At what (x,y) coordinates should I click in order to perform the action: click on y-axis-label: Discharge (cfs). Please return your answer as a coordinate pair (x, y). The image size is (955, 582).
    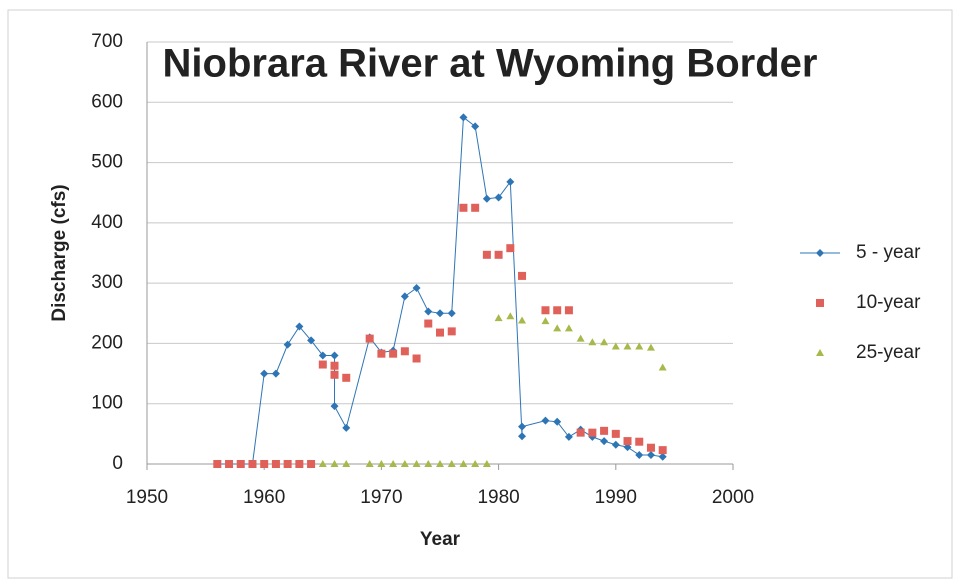
    Looking at the image, I should click on (59, 252).